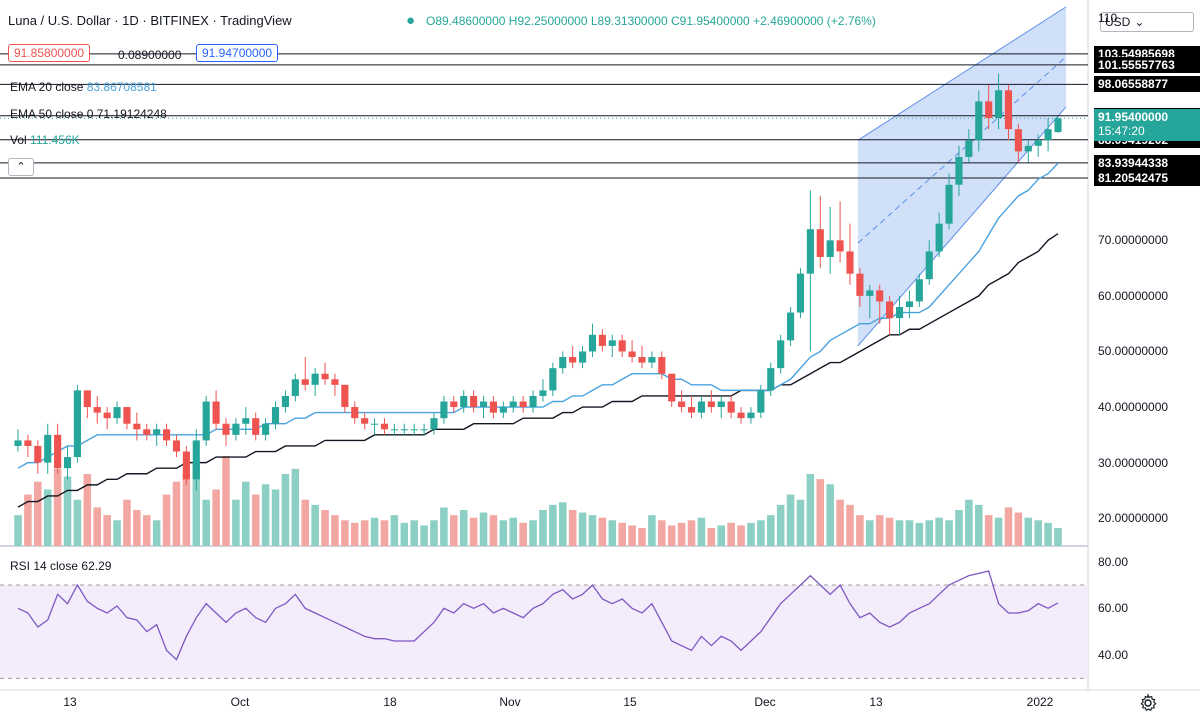 This screenshot has width=1200, height=724. What do you see at coordinates (1147, 162) in the screenshot?
I see `price-level-tag: 83.93944338` at bounding box center [1147, 162].